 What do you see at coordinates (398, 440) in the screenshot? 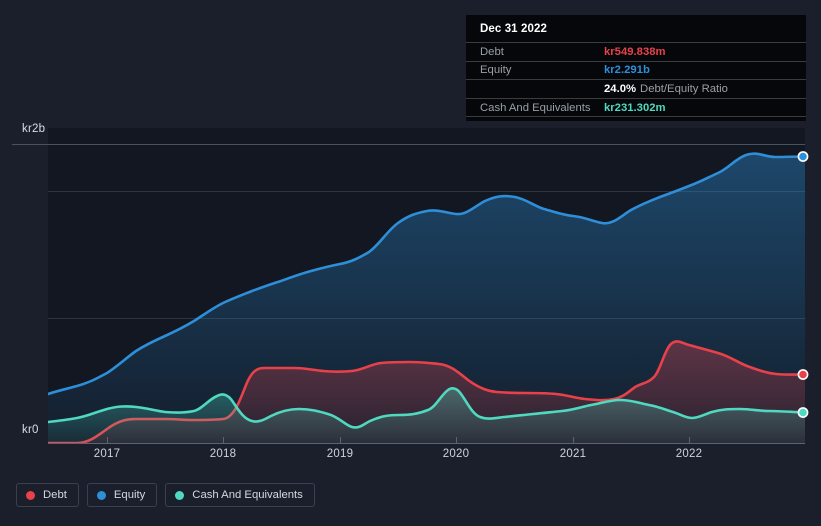
I see `x-axis-ticks` at bounding box center [398, 440].